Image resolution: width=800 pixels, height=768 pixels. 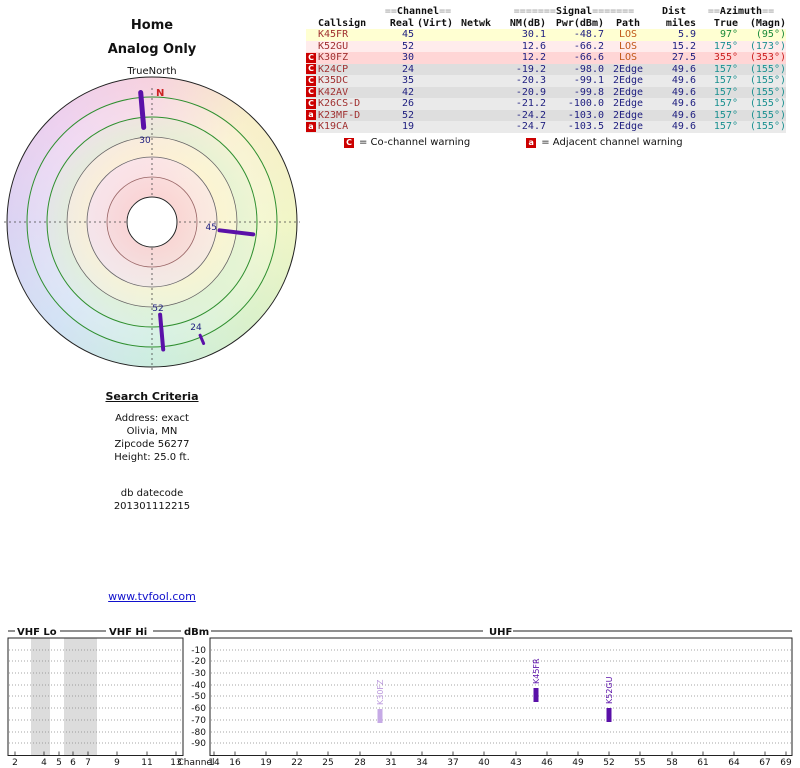 What do you see at coordinates (214, 763) in the screenshot?
I see `channel-label: 14` at bounding box center [214, 763].